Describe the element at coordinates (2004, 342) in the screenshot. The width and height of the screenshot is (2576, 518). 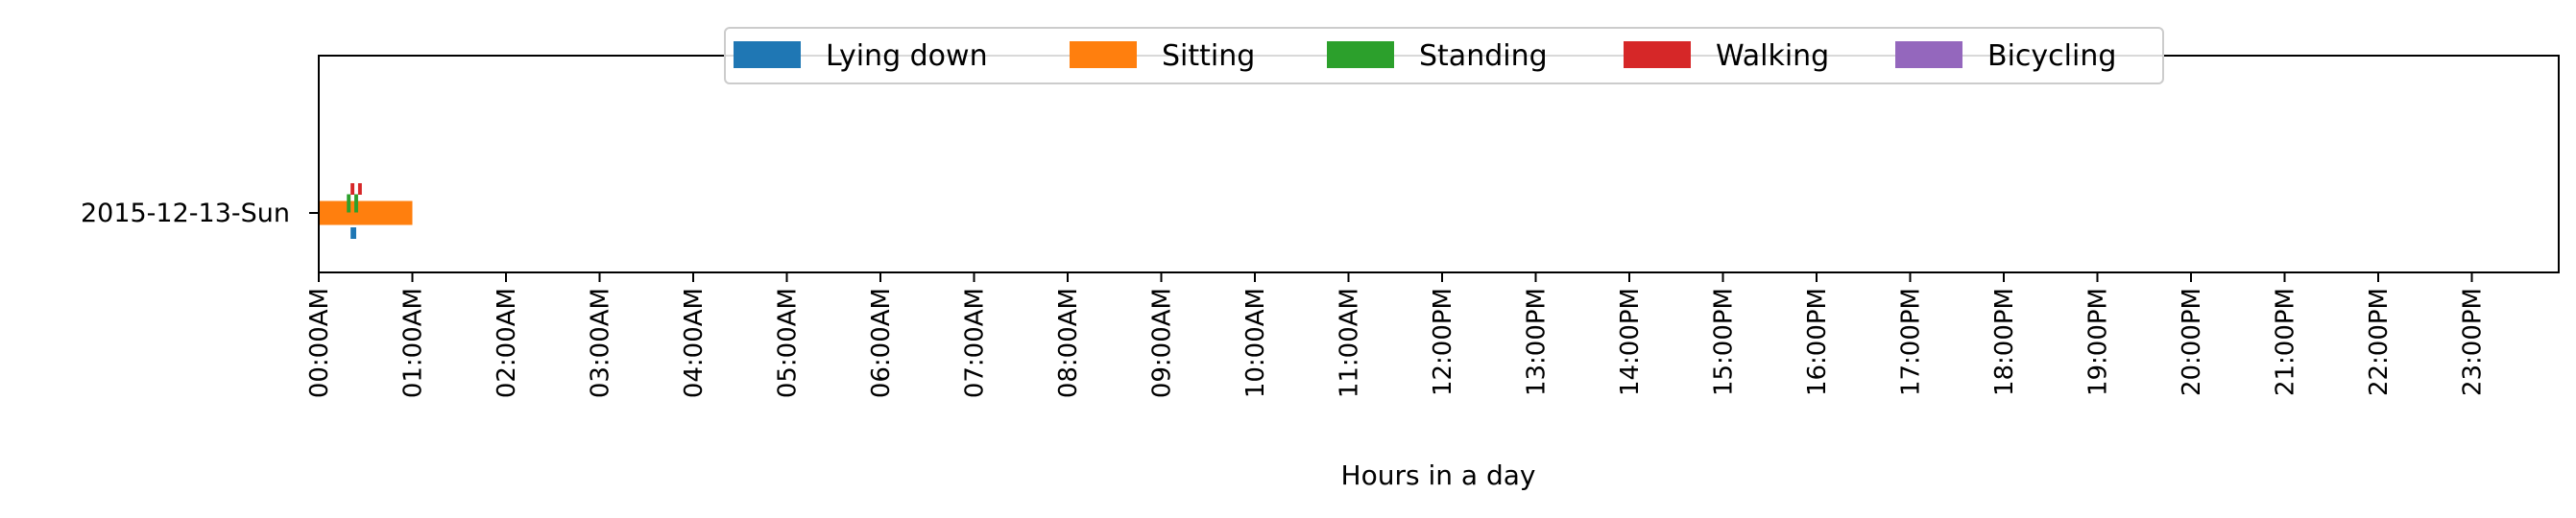
I see `x-tick-label: 18:00PM` at that location.